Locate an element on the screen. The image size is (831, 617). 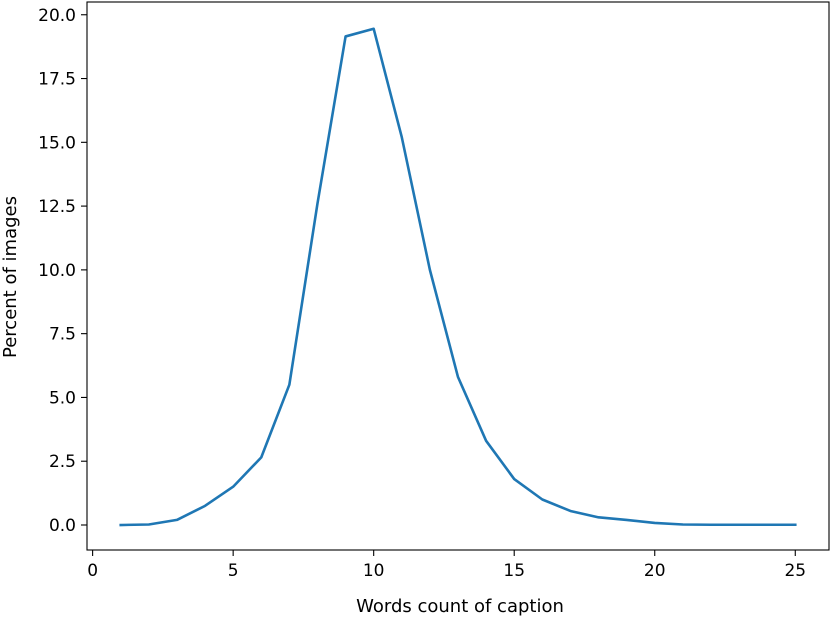
x-tick-label: 25 is located at coordinates (795, 571).